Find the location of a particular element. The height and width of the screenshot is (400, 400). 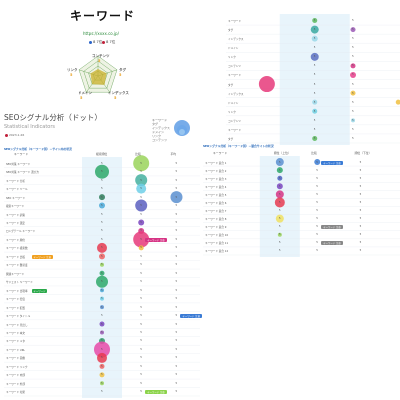

column-header: 検索順位 is located at coordinates (102, 154).